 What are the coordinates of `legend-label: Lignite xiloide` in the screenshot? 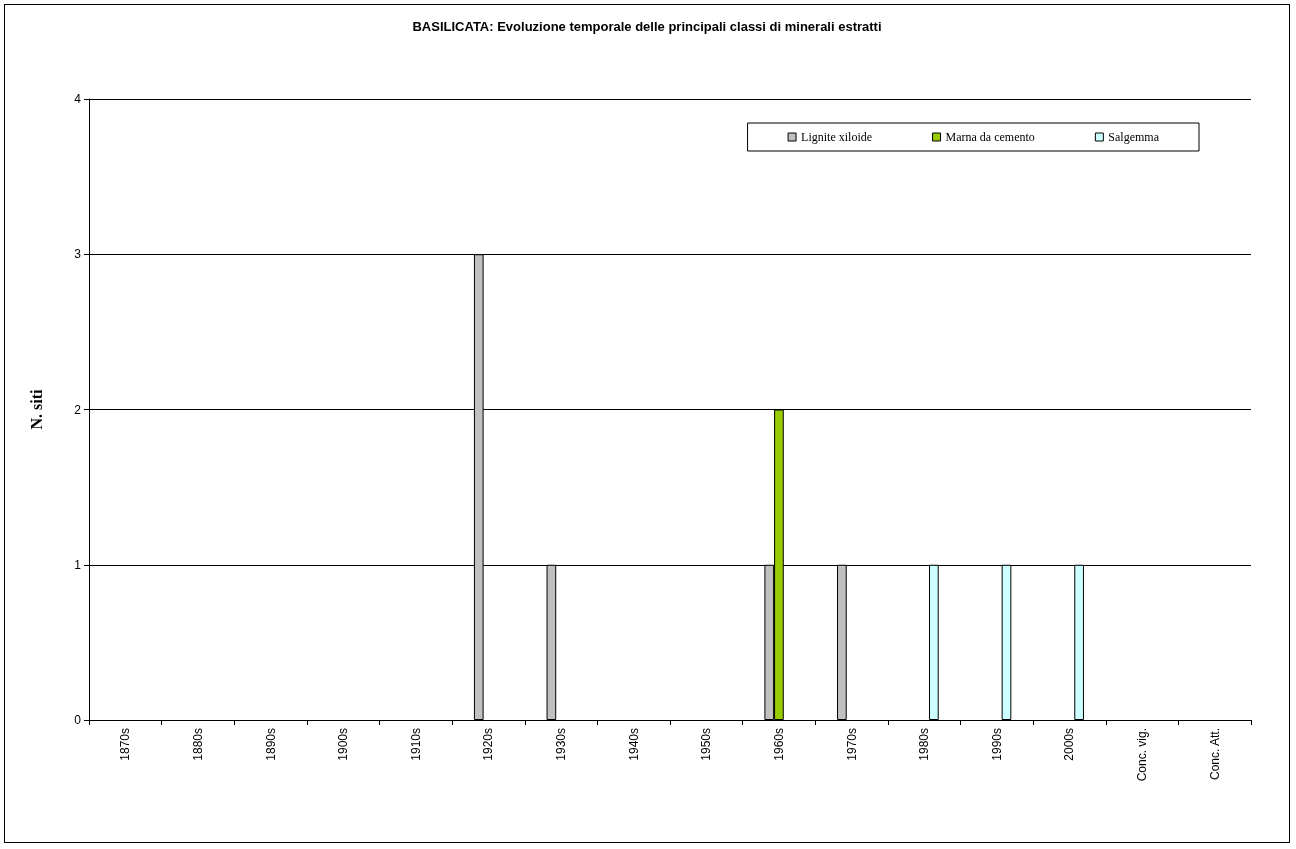 It's located at (837, 137).